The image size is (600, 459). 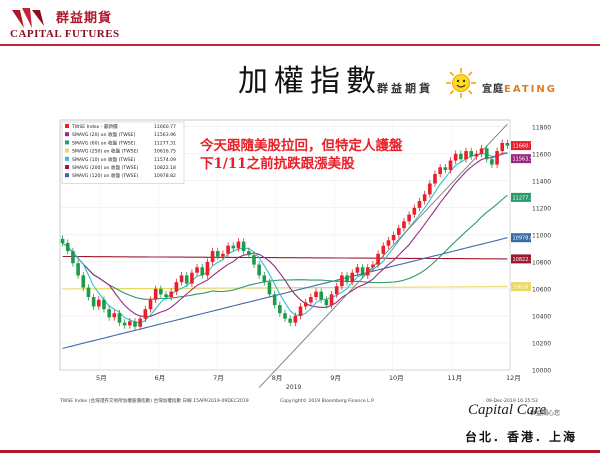 What do you see at coordinates (310, 81) in the screenshot?
I see `page-title: 加權指數` at bounding box center [310, 81].